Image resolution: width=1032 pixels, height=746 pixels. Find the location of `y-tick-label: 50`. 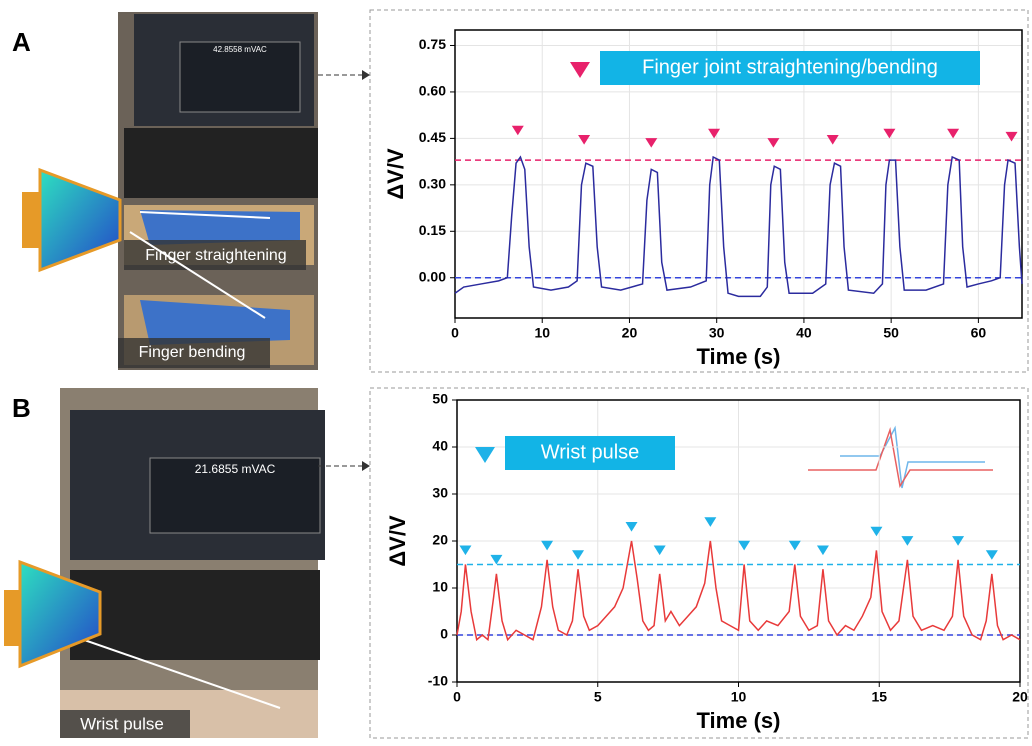

y-tick-label: 50 is located at coordinates (440, 399).